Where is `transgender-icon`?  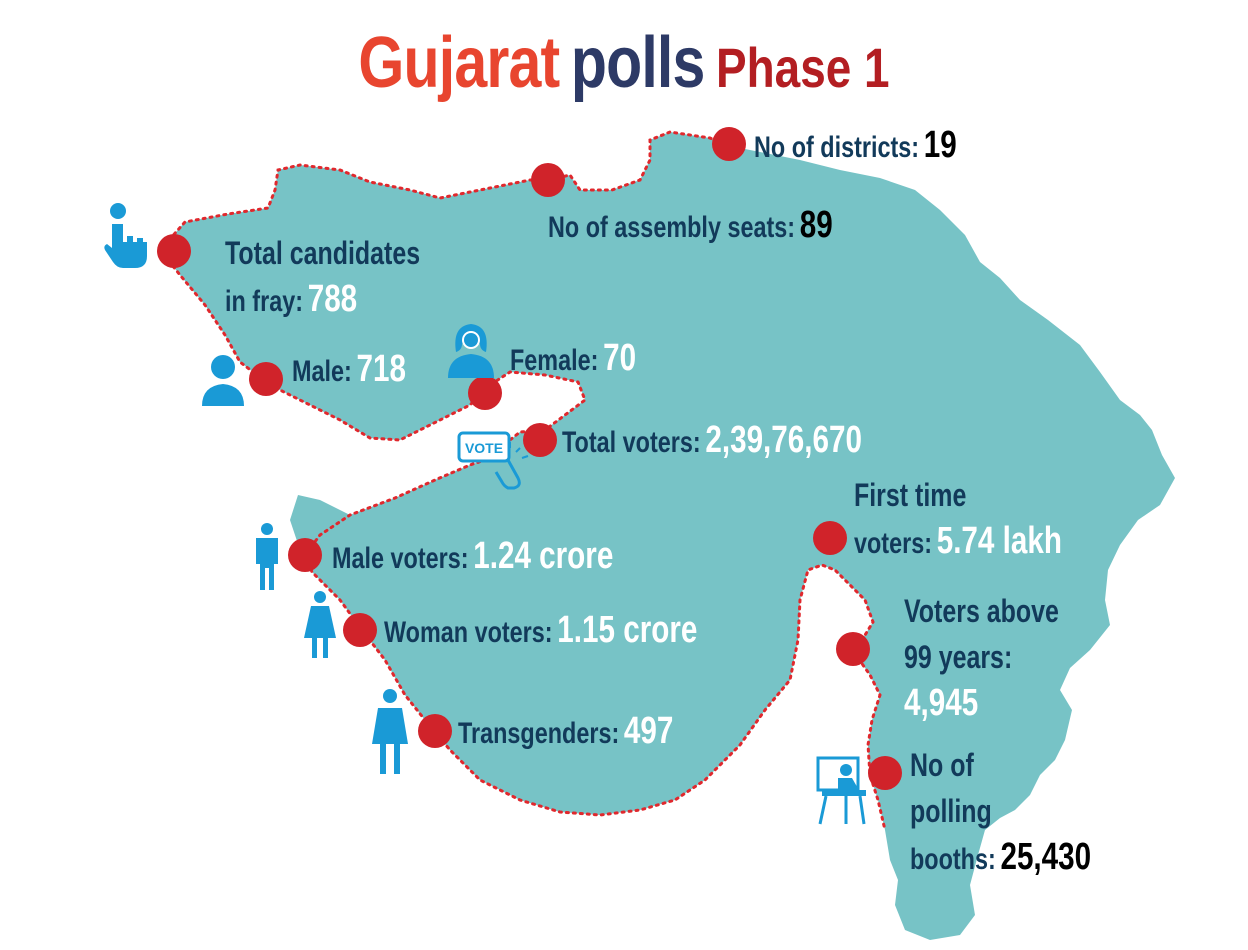
transgender-icon is located at coordinates (390, 731).